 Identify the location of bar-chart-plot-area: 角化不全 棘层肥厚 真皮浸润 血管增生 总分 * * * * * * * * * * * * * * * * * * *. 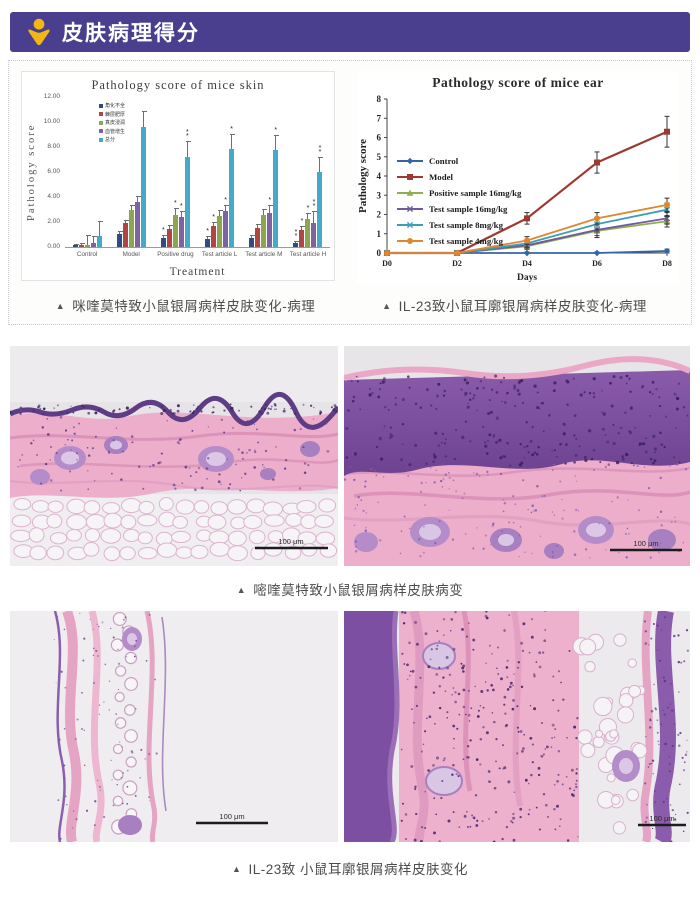
(197, 172).